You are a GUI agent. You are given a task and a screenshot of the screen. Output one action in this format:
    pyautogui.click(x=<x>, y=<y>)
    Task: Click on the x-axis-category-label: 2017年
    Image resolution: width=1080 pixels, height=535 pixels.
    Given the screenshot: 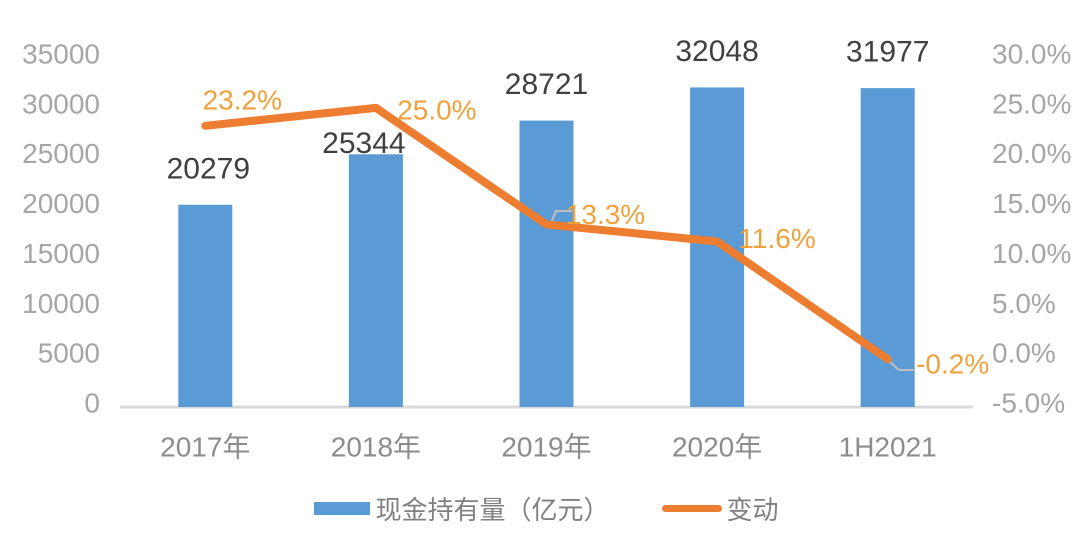 What is the action you would take?
    pyautogui.click(x=205, y=447)
    